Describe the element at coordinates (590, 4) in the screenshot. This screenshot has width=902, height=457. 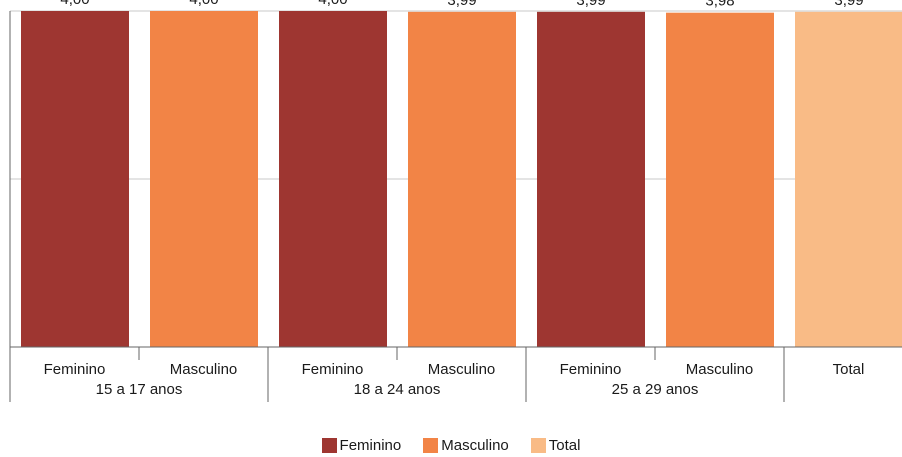
I see `value-label-5: 3,99` at that location.